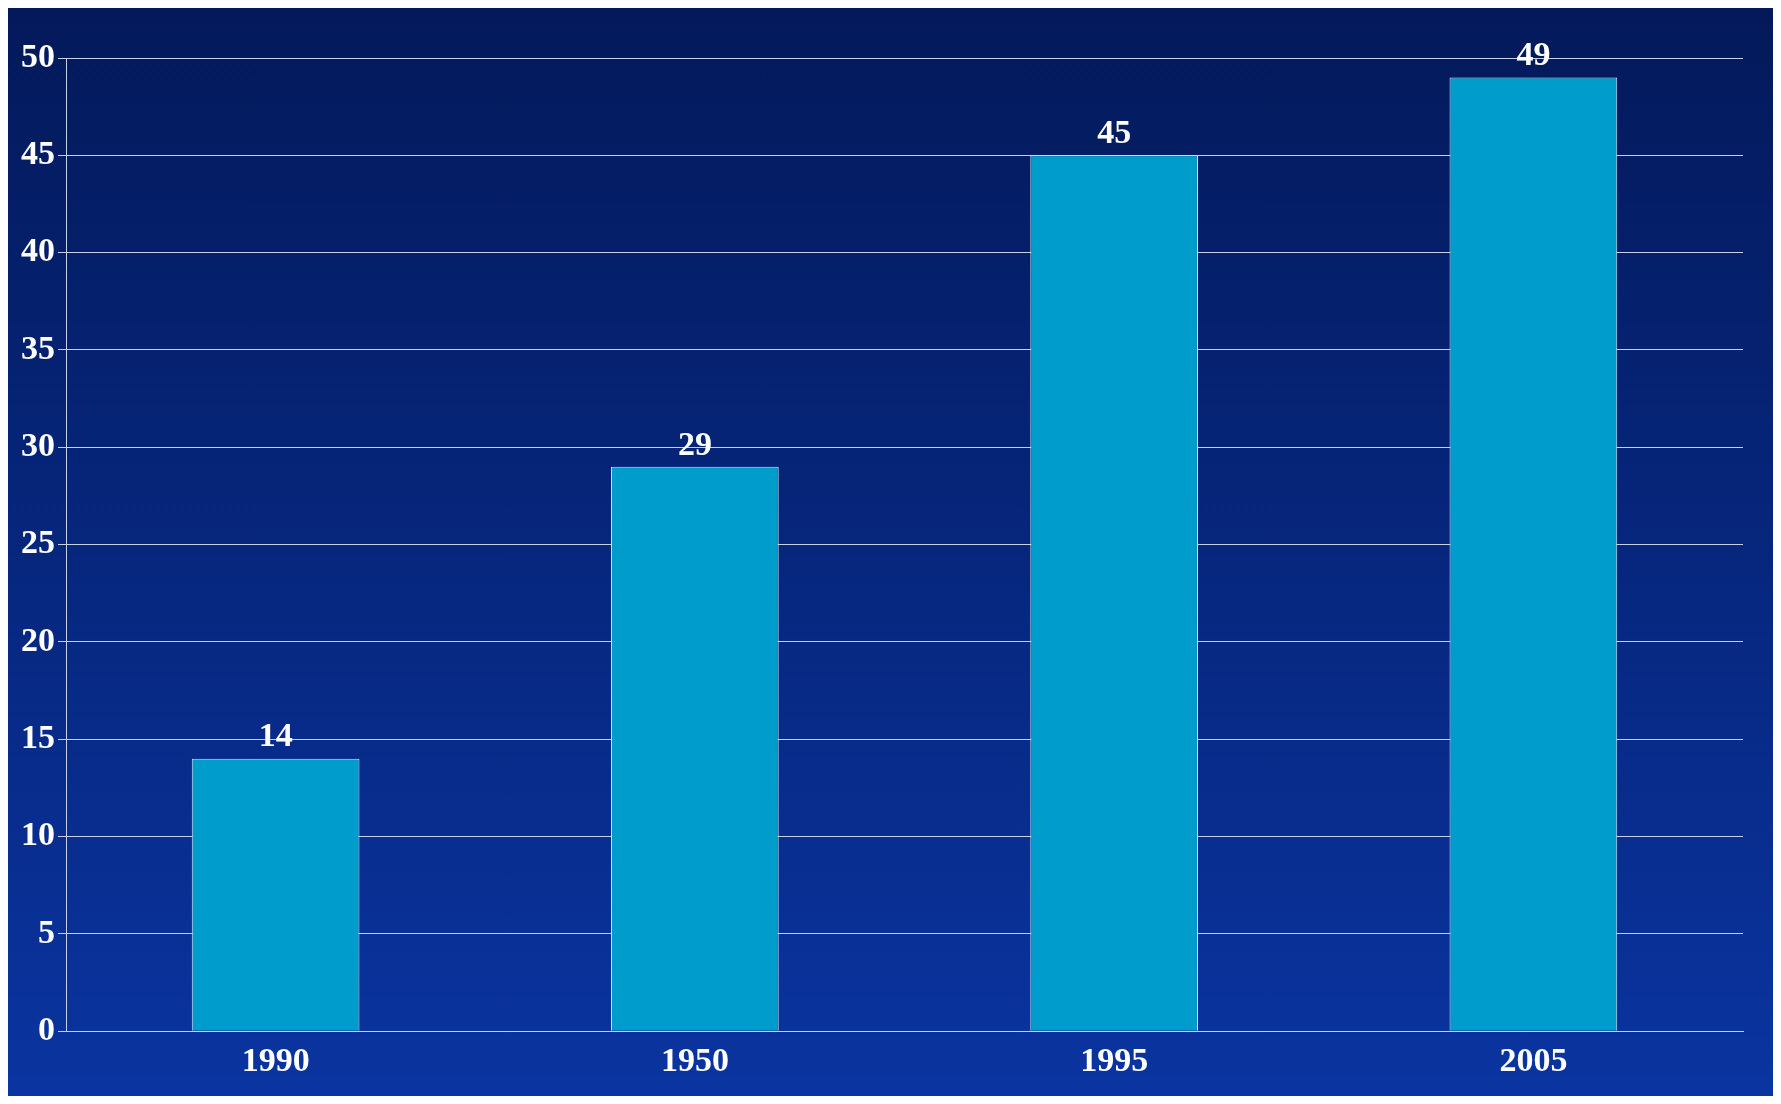  What do you see at coordinates (46, 1028) in the screenshot?
I see `y-tick-label: 0` at bounding box center [46, 1028].